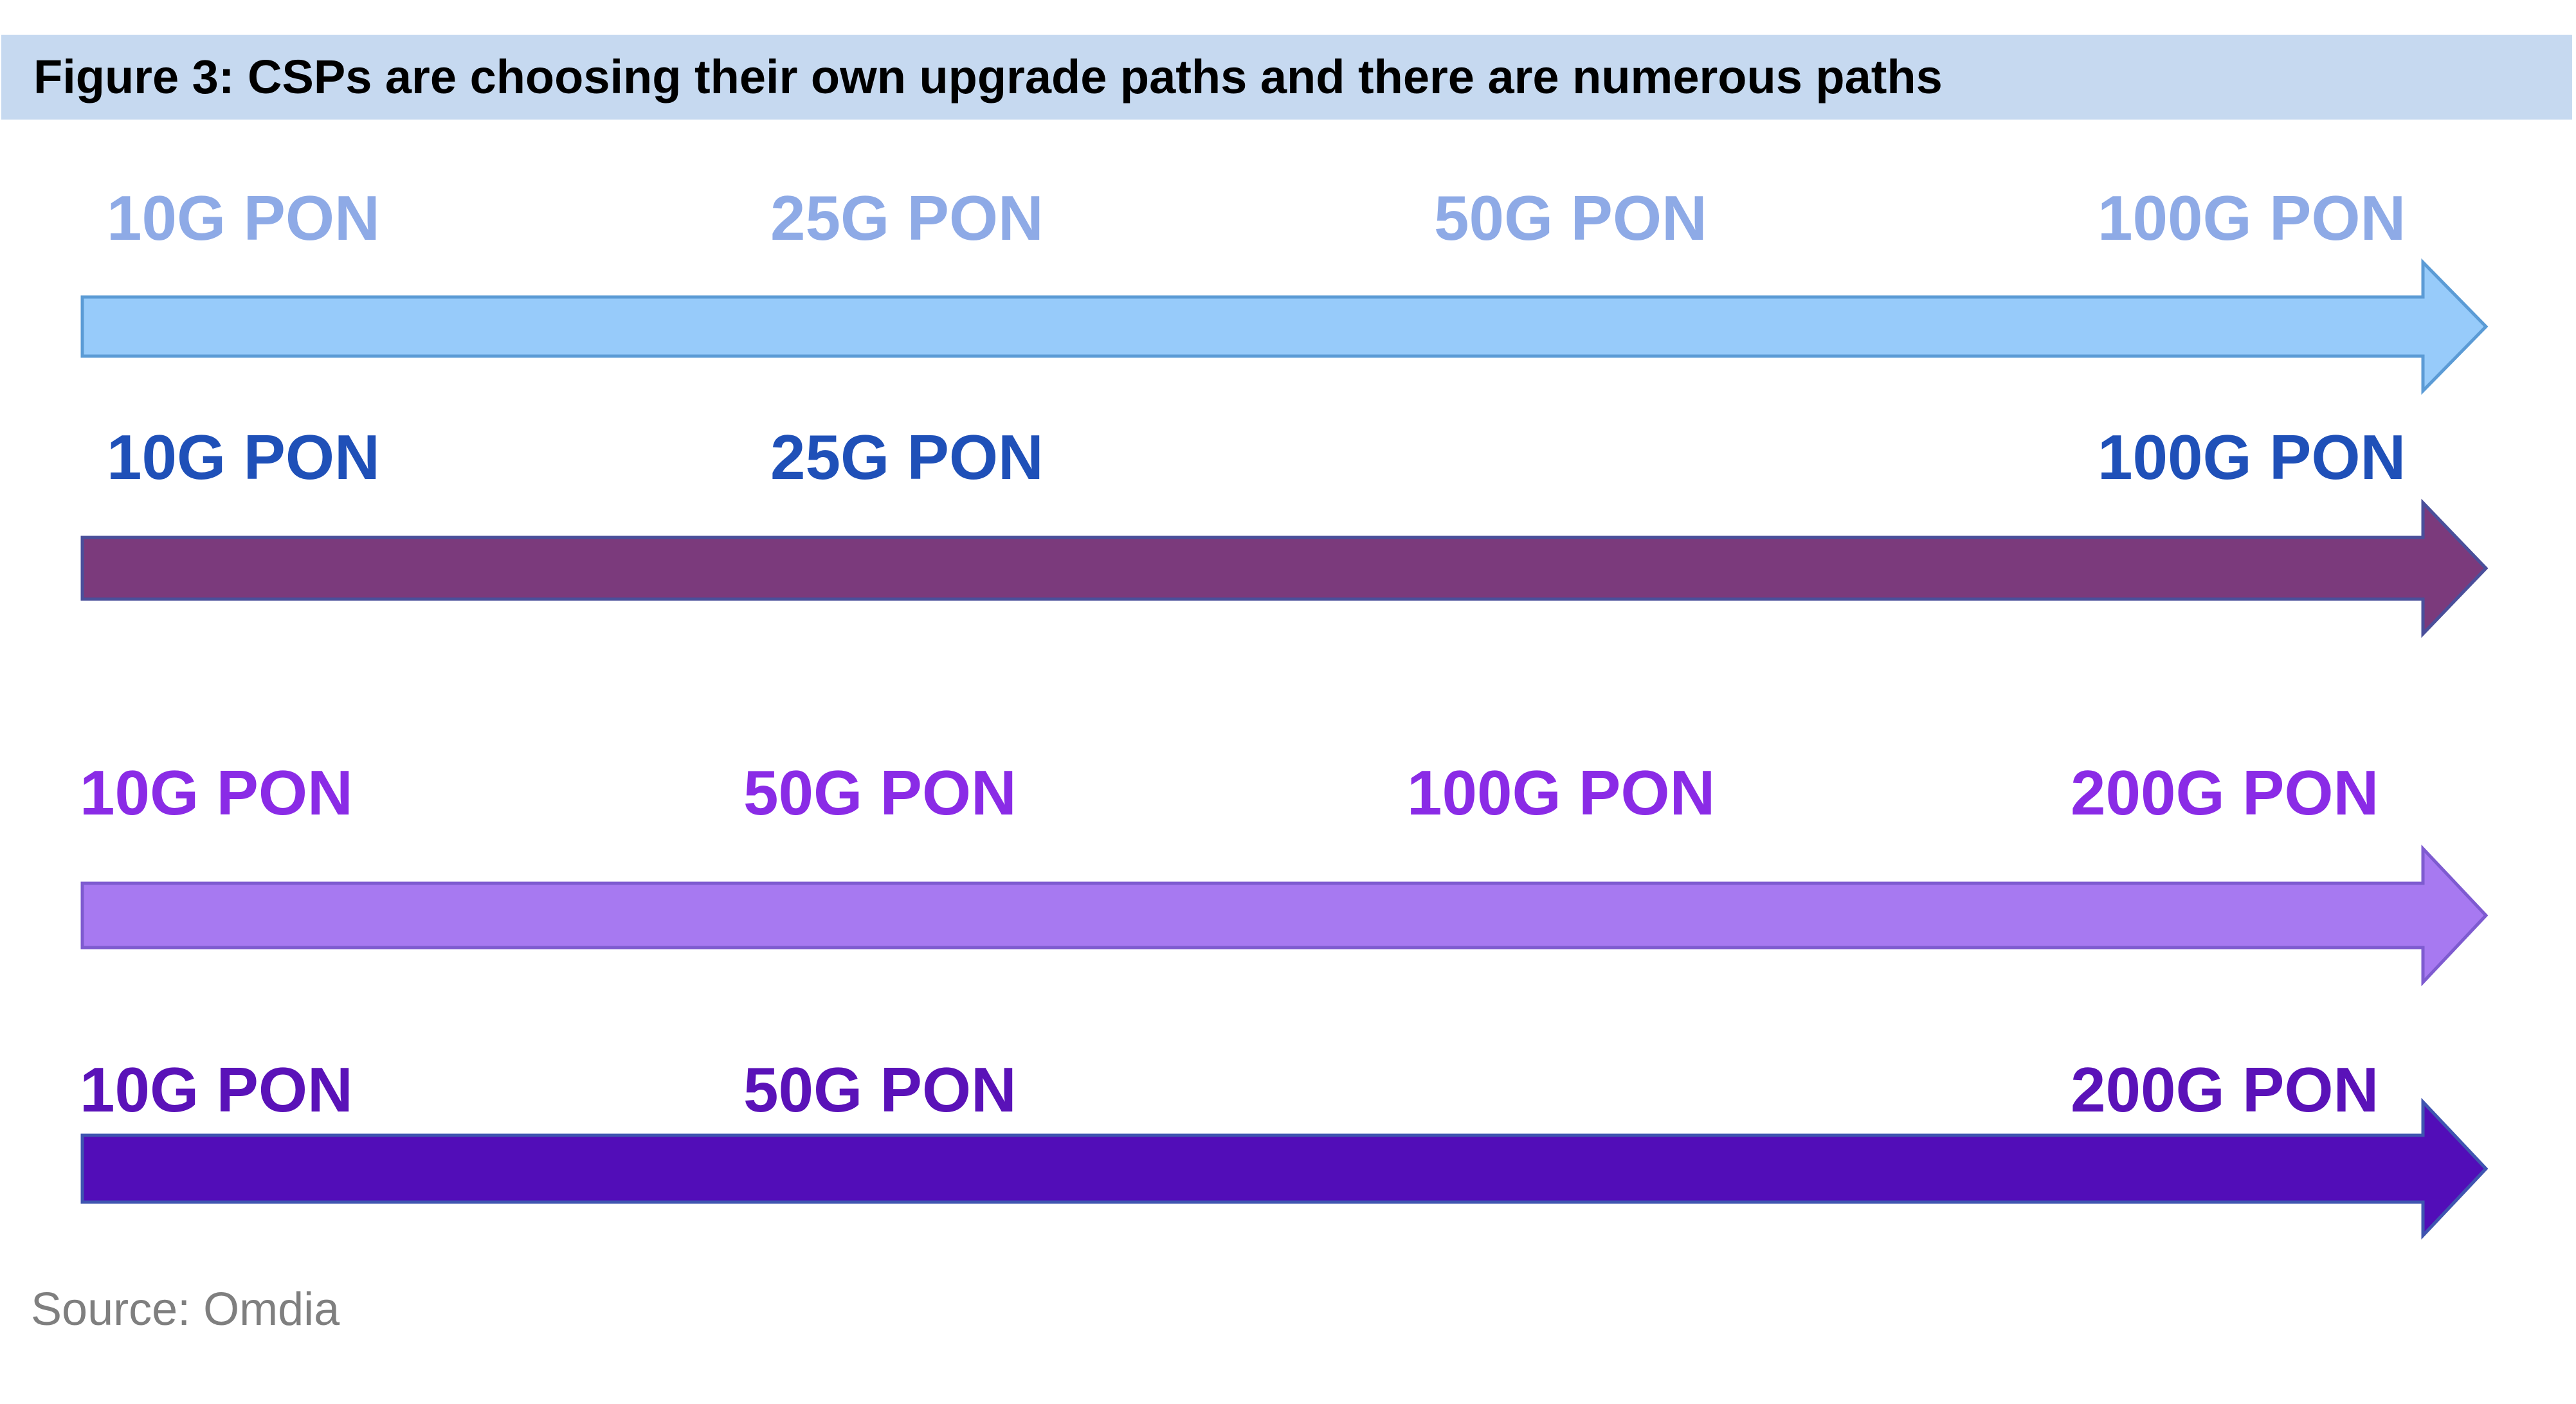 Image resolution: width=2576 pixels, height=1404 pixels. What do you see at coordinates (243, 457) in the screenshot?
I see `path-2-stage-1-label: 10G PON` at bounding box center [243, 457].